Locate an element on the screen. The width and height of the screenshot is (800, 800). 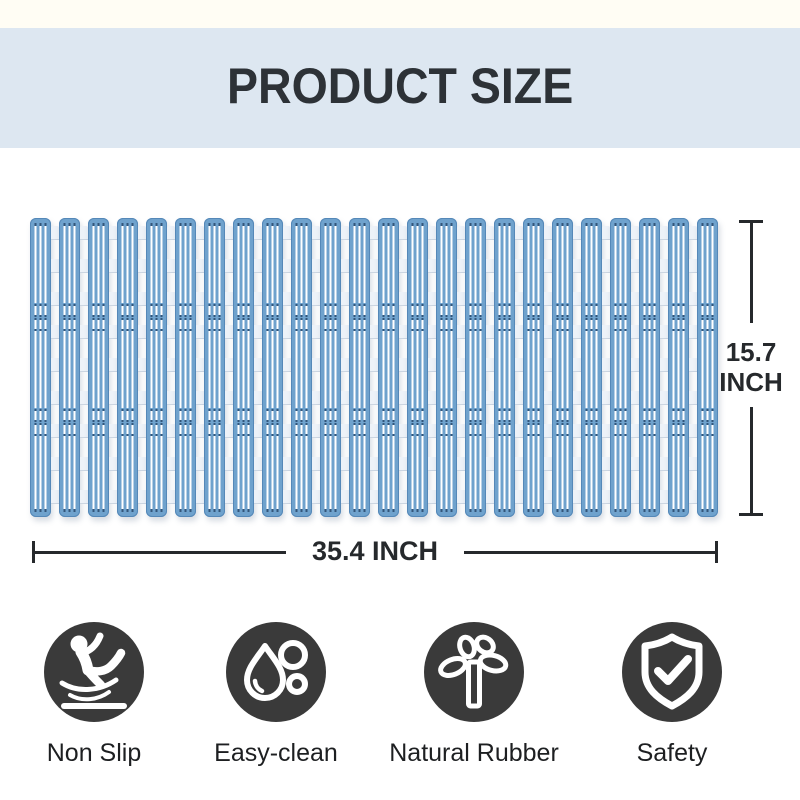
height-dimension-label: 15.7 INCH is located at coordinates (751, 367).